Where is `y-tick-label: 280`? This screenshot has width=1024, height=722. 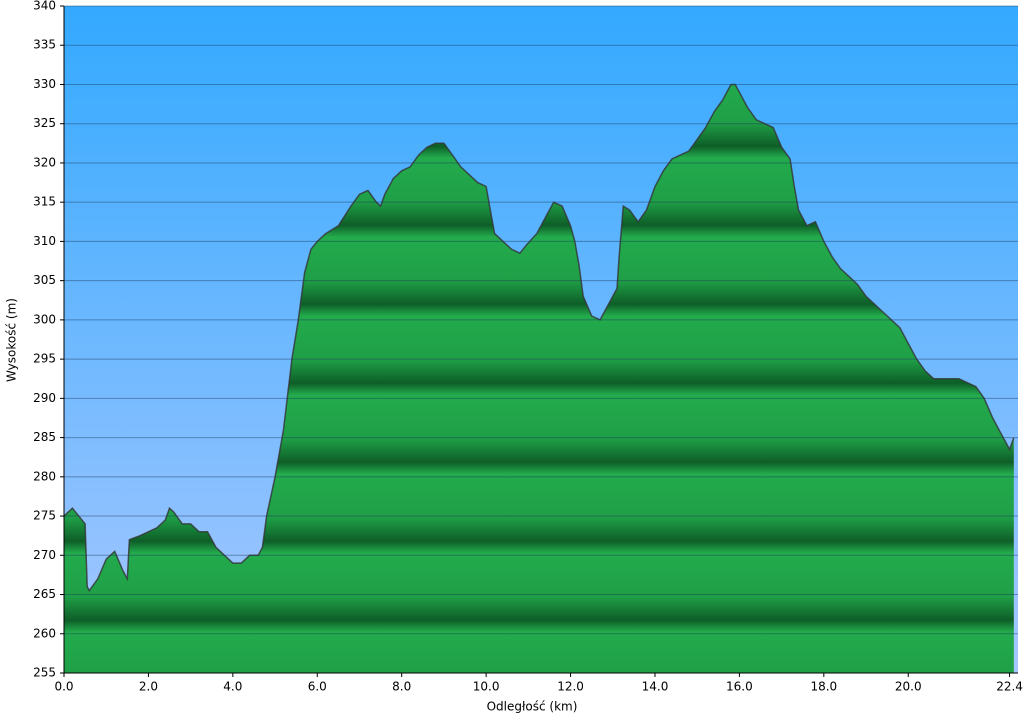 y-tick-label: 280 is located at coordinates (44, 476).